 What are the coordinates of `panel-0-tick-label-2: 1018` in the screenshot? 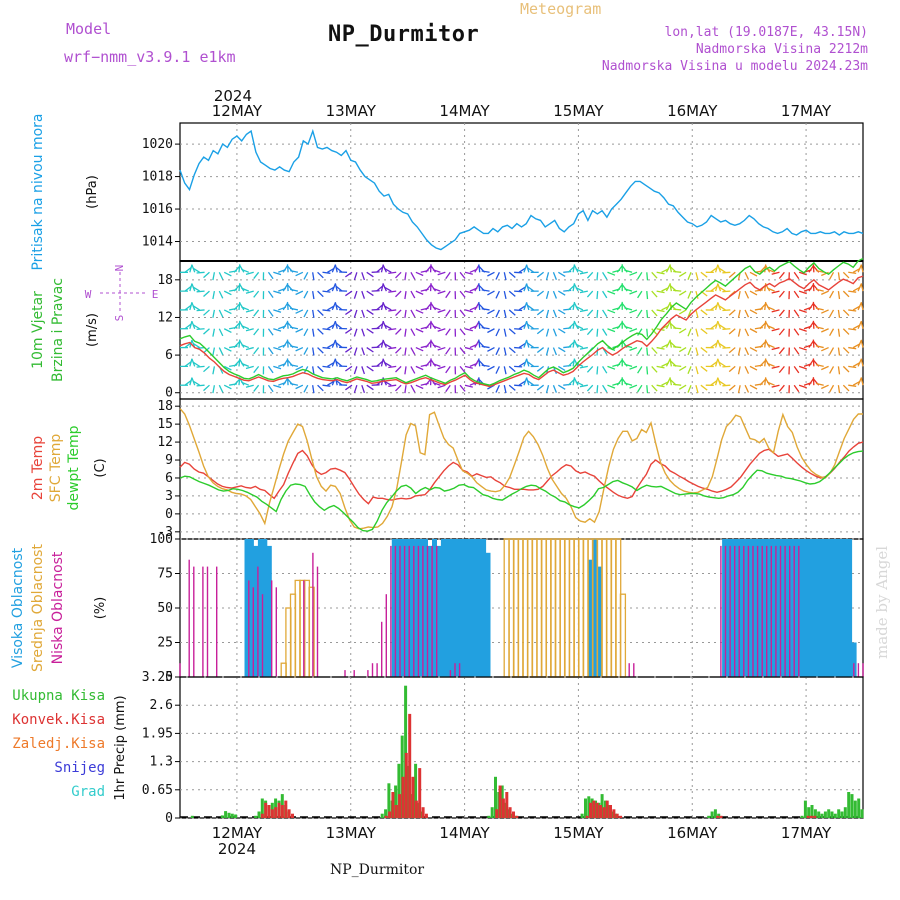 It's located at (157, 177).